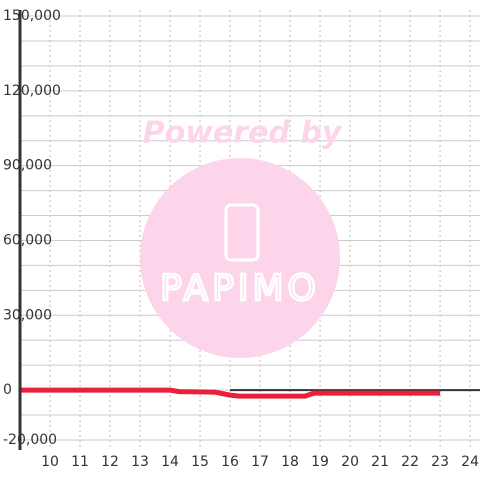  I want to click on watermark-logo: PAPIMO, so click(240, 288).